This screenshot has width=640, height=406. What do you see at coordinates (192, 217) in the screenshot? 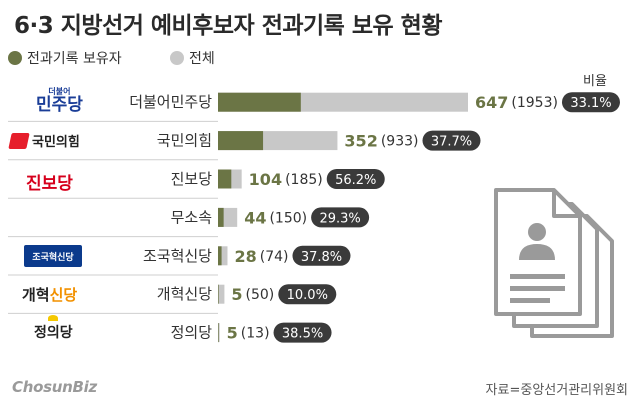
I see `category-label: 무소속` at bounding box center [192, 217].